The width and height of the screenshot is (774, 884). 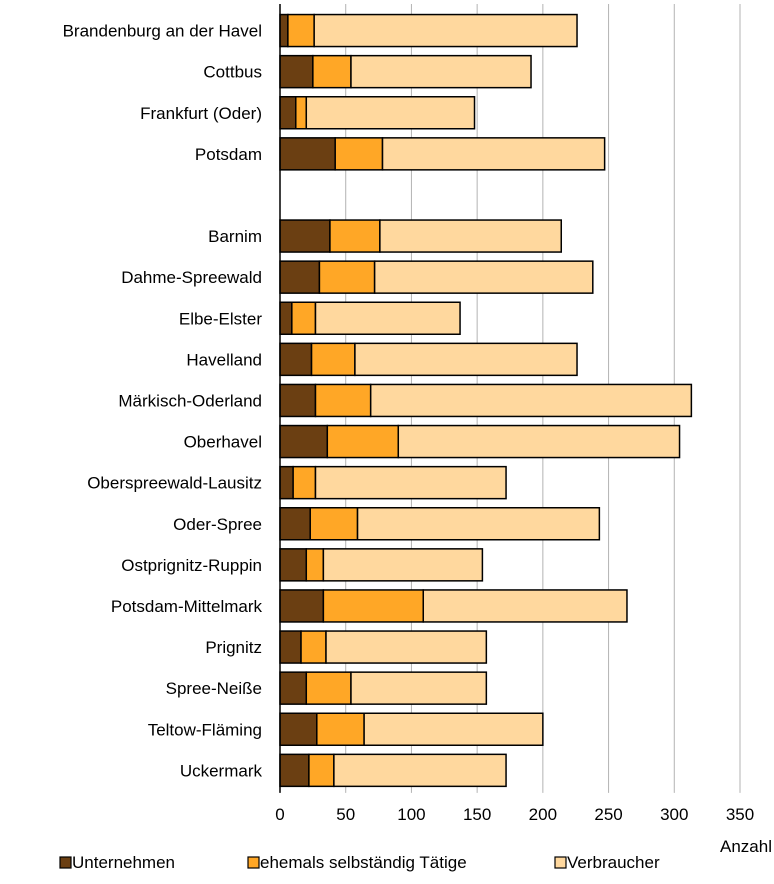 What do you see at coordinates (279, 814) in the screenshot?
I see `x-tick-label: 0` at bounding box center [279, 814].